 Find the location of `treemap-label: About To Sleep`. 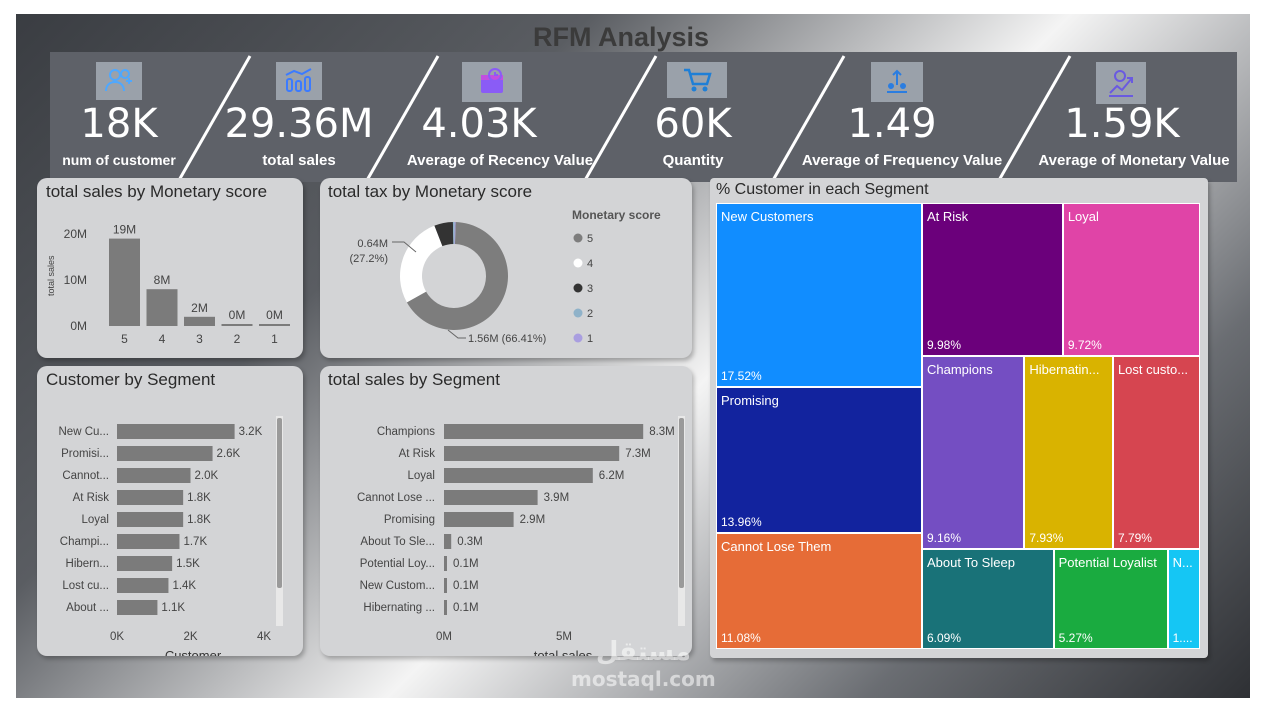

treemap-label: About To Sleep is located at coordinates (970, 563).